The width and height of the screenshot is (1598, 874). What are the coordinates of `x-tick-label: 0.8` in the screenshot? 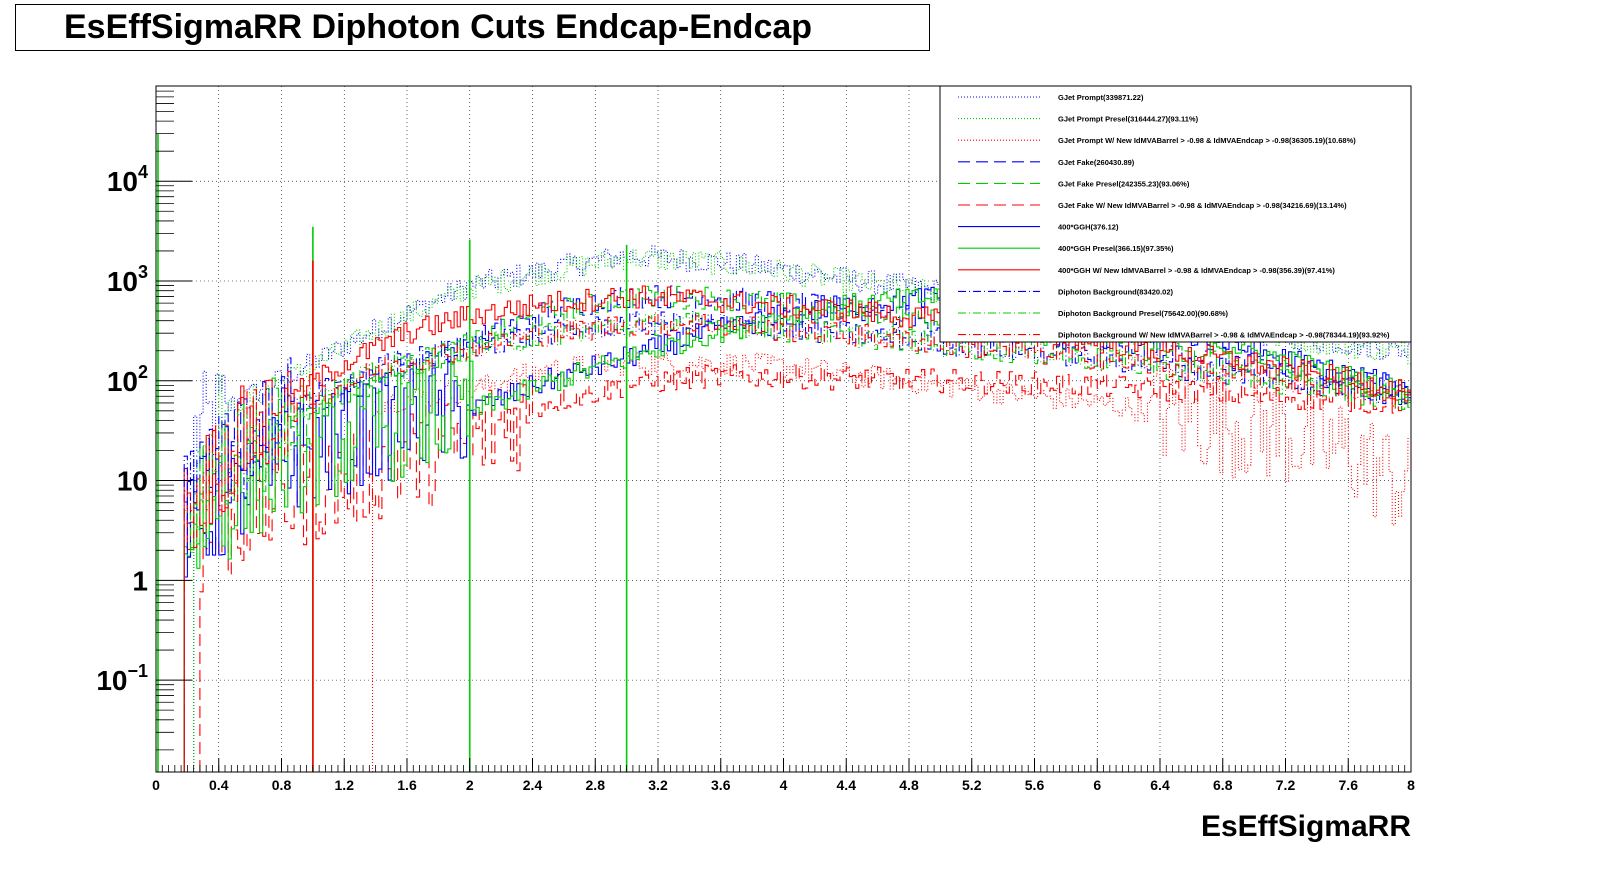 It's located at (282, 785).